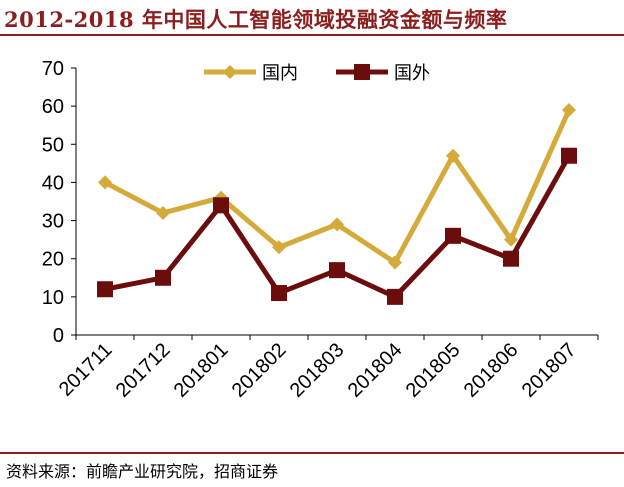  I want to click on source-note: 资料来源：前瞻产业研究院，招商证券, so click(142, 471).